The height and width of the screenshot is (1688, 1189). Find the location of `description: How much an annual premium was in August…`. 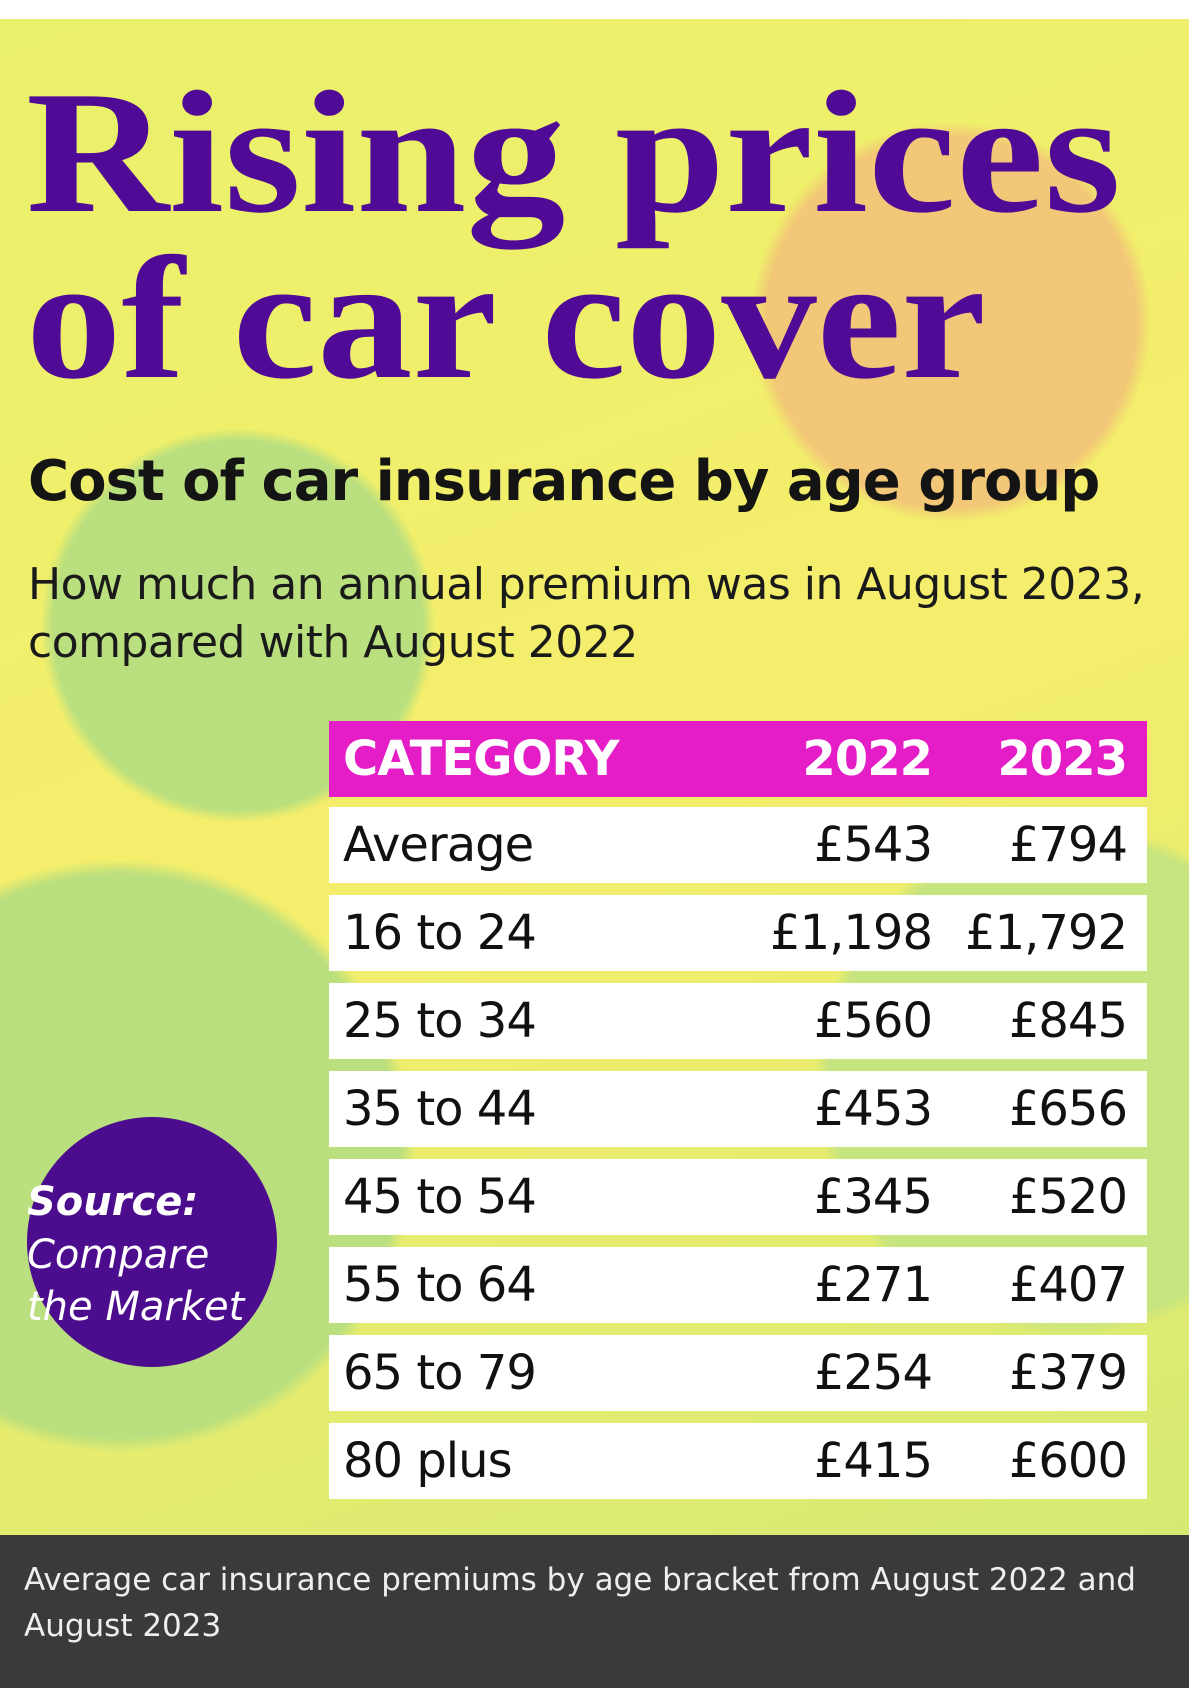

description: How much an annual premium was in August… is located at coordinates (586, 613).